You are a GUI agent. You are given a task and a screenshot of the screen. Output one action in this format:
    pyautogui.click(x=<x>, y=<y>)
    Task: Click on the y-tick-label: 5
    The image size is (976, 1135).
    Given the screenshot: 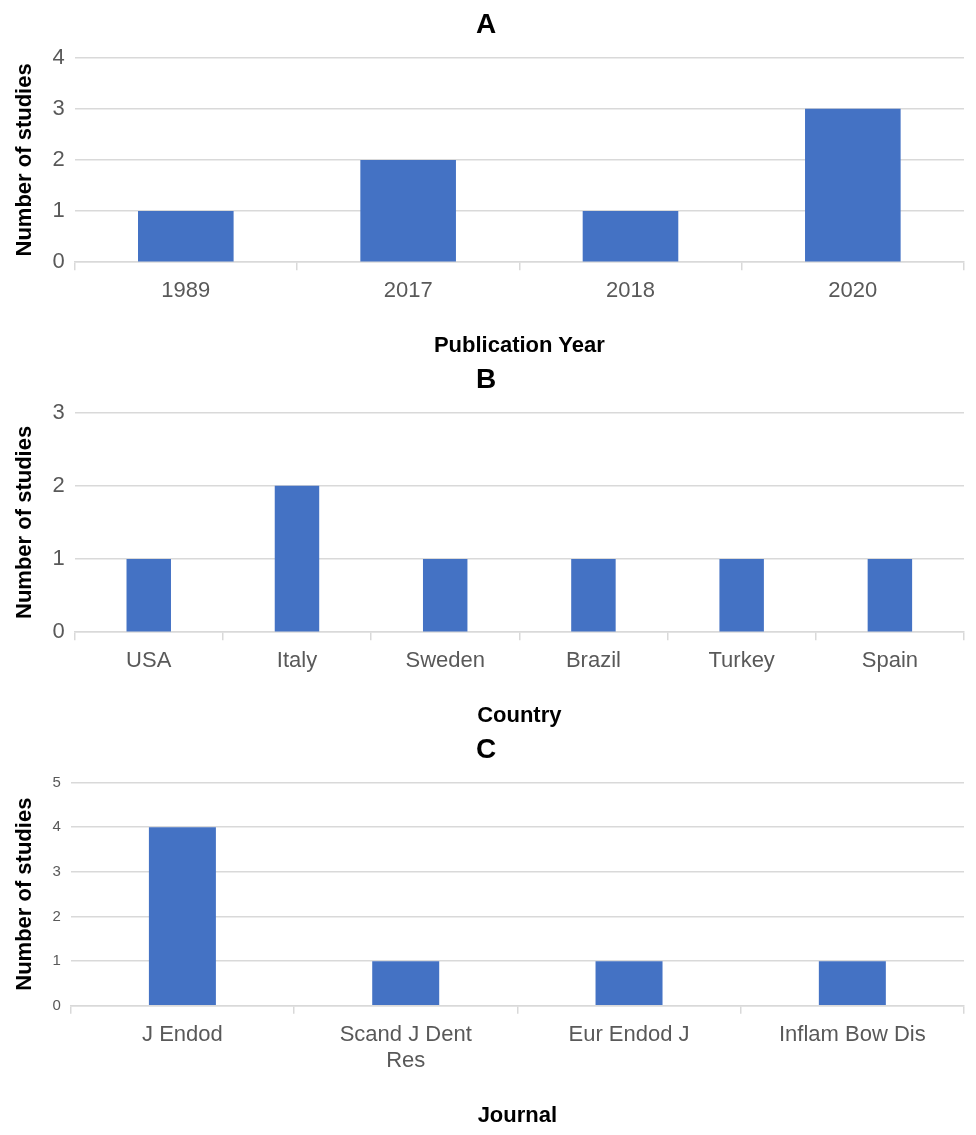 What is the action you would take?
    pyautogui.click(x=56, y=781)
    